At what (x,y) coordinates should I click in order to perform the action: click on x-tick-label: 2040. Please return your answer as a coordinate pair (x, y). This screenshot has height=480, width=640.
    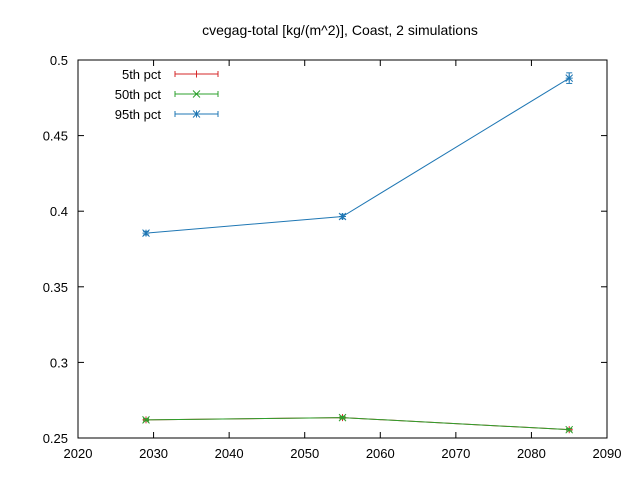
    Looking at the image, I should click on (229, 453).